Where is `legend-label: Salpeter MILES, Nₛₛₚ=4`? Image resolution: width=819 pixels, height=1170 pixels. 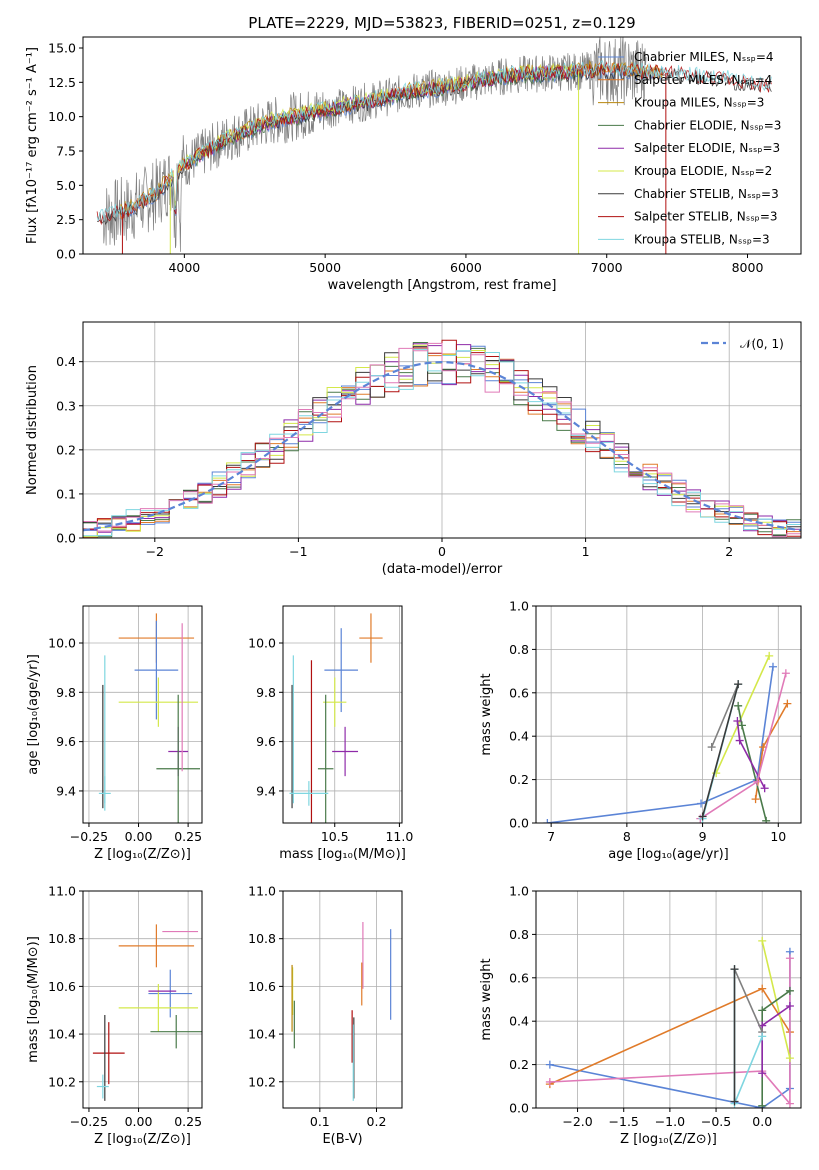
legend-label: Salpeter MILES, Nₛₛₚ=4 is located at coordinates (703, 80).